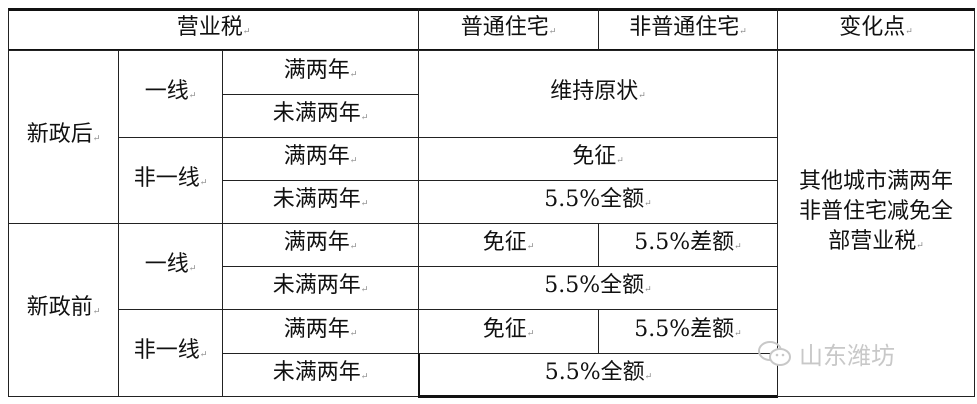 This screenshot has width=977, height=404. I want to click on header-change: 变化点, so click(876, 30).